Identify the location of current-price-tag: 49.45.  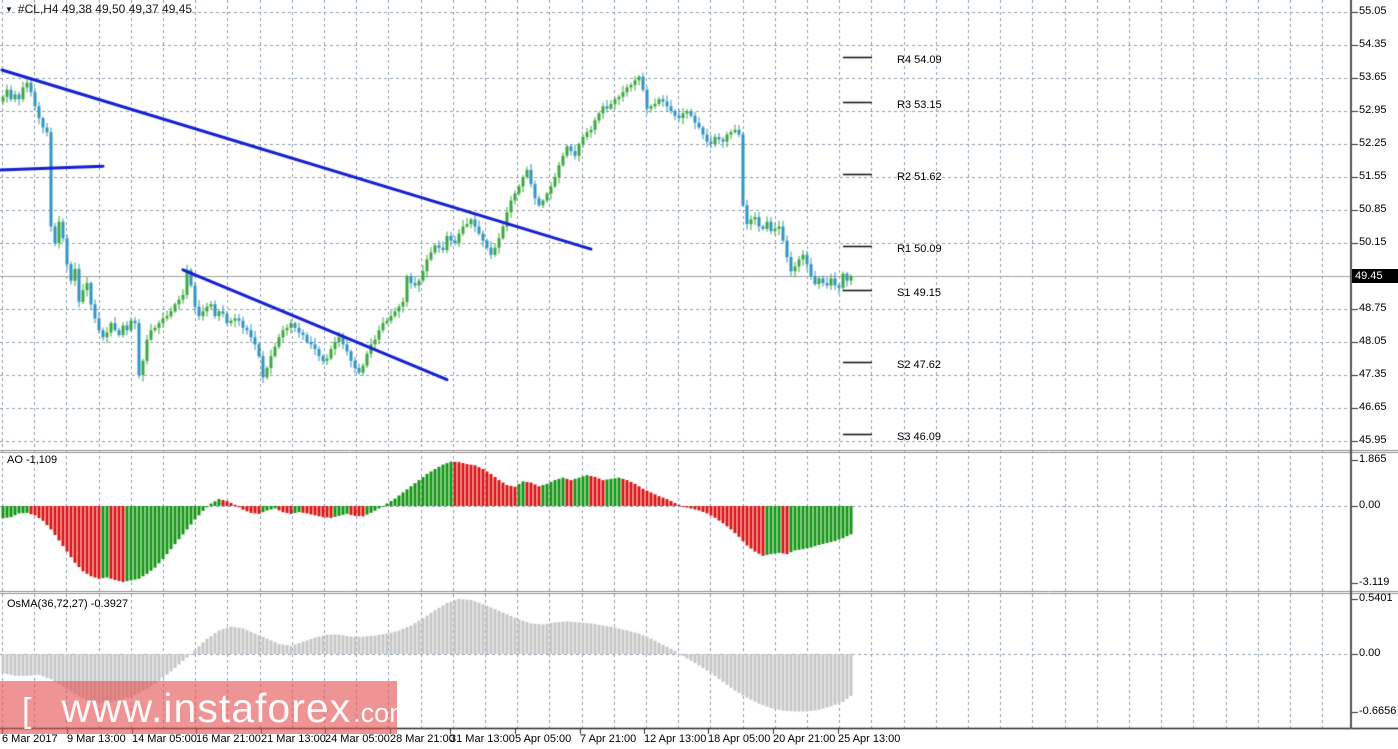
(1375, 276).